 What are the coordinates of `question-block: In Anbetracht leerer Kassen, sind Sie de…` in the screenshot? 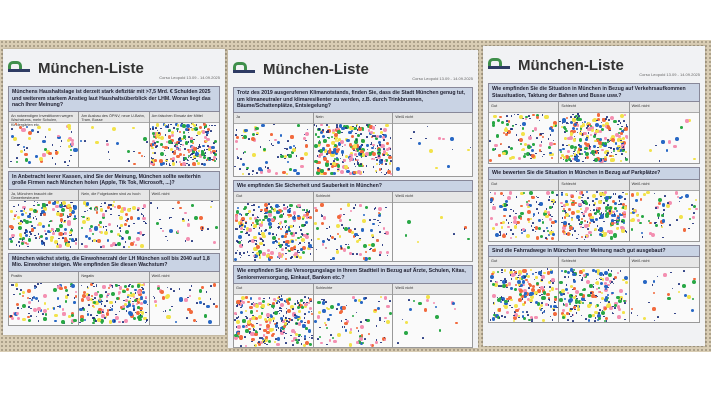 It's located at (114, 210).